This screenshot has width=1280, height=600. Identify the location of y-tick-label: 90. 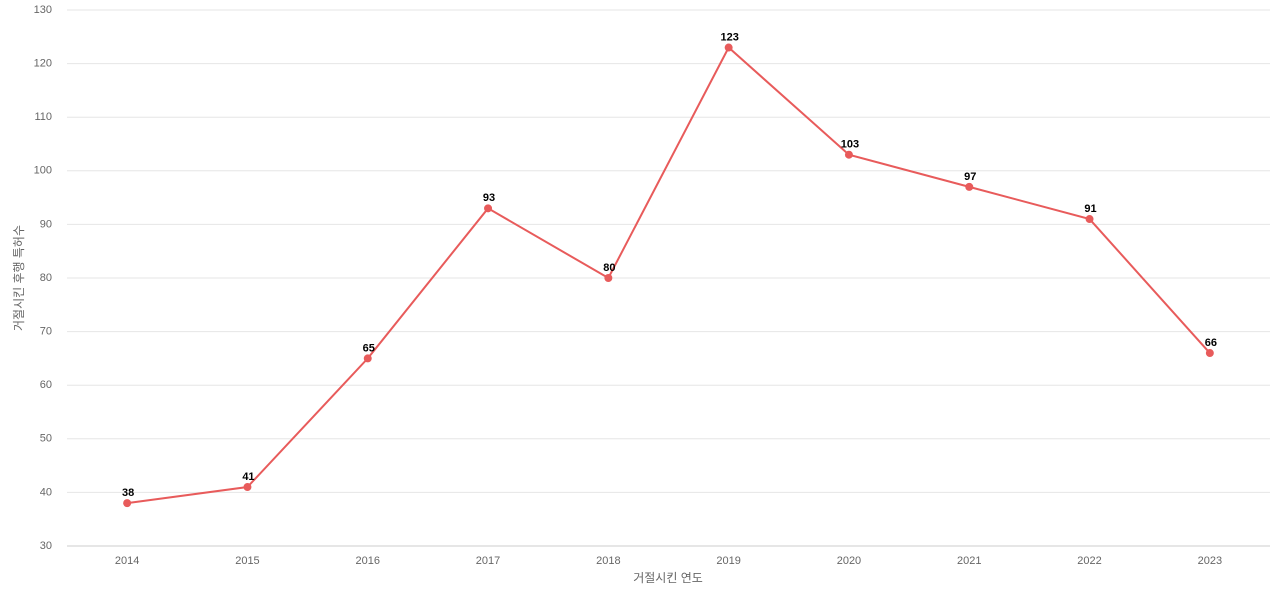
(46, 224).